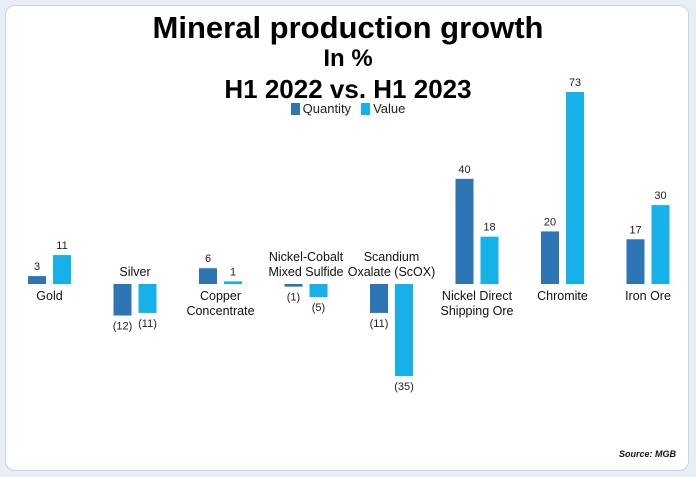 Image resolution: width=696 pixels, height=477 pixels. Describe the element at coordinates (379, 324) in the screenshot. I see `data-label-quantity-scandium-oxalate-scox: (11)` at that location.